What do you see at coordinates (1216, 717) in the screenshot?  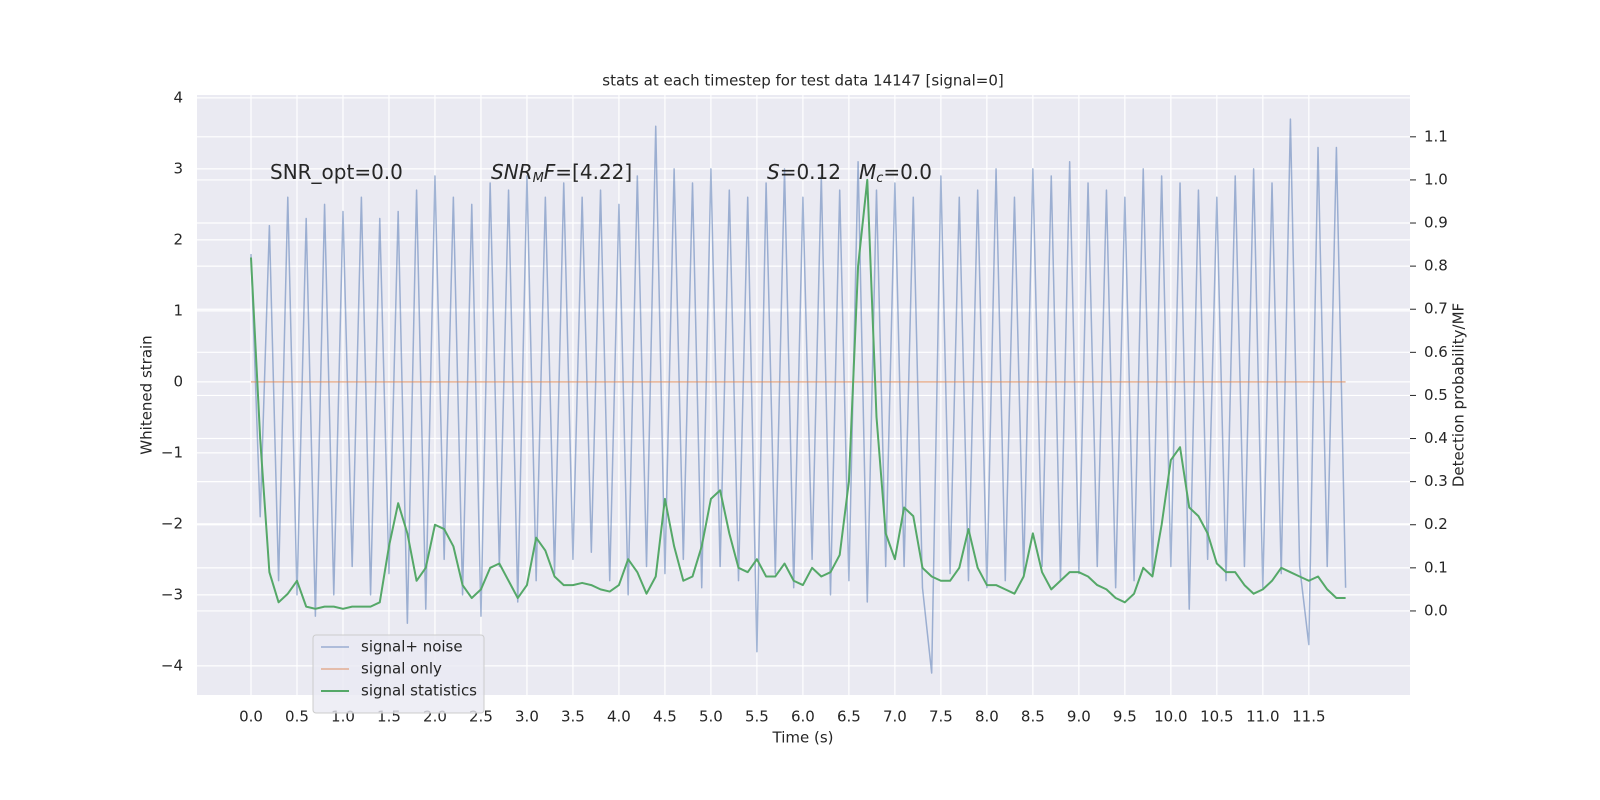 I see `x-tick-label: 10.5` at bounding box center [1216, 717].